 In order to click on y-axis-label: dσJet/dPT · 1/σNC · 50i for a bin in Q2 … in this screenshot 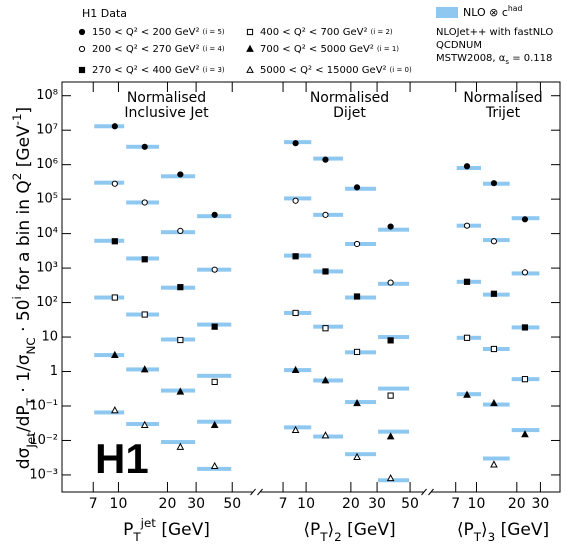, I will do `click(24, 288)`.